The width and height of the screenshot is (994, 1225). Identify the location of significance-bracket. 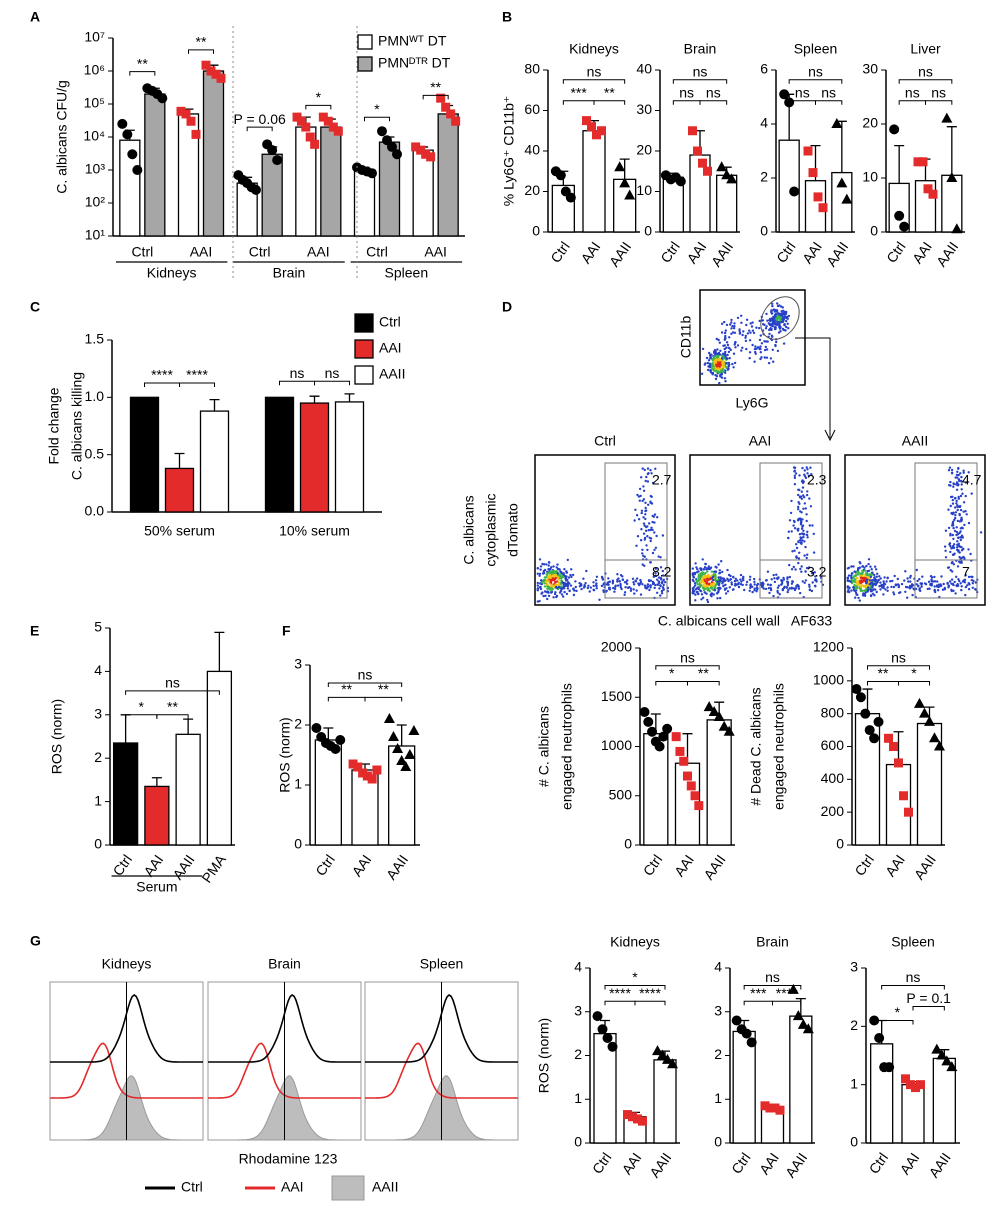
(787, 1003).